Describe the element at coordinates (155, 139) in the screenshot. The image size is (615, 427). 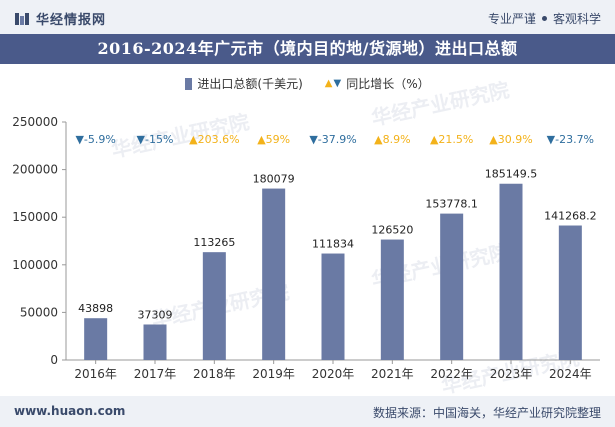
I see `growth-label: ▼-15%` at that location.